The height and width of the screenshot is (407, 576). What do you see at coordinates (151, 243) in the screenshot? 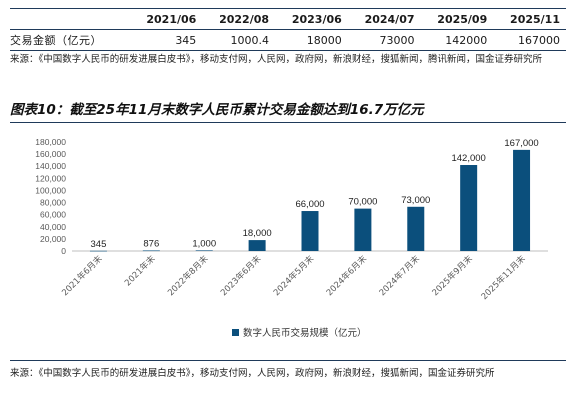
I see `data-label: 876` at bounding box center [151, 243].